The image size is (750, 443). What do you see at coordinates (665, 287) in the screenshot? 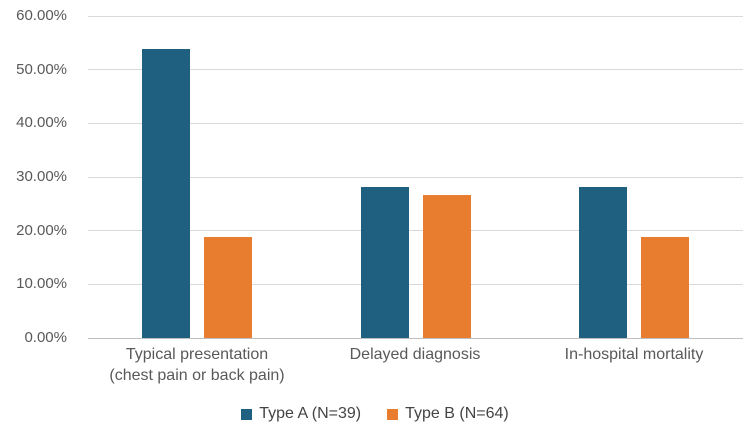
I see `bar-type-b-n-64-cat2` at bounding box center [665, 287].